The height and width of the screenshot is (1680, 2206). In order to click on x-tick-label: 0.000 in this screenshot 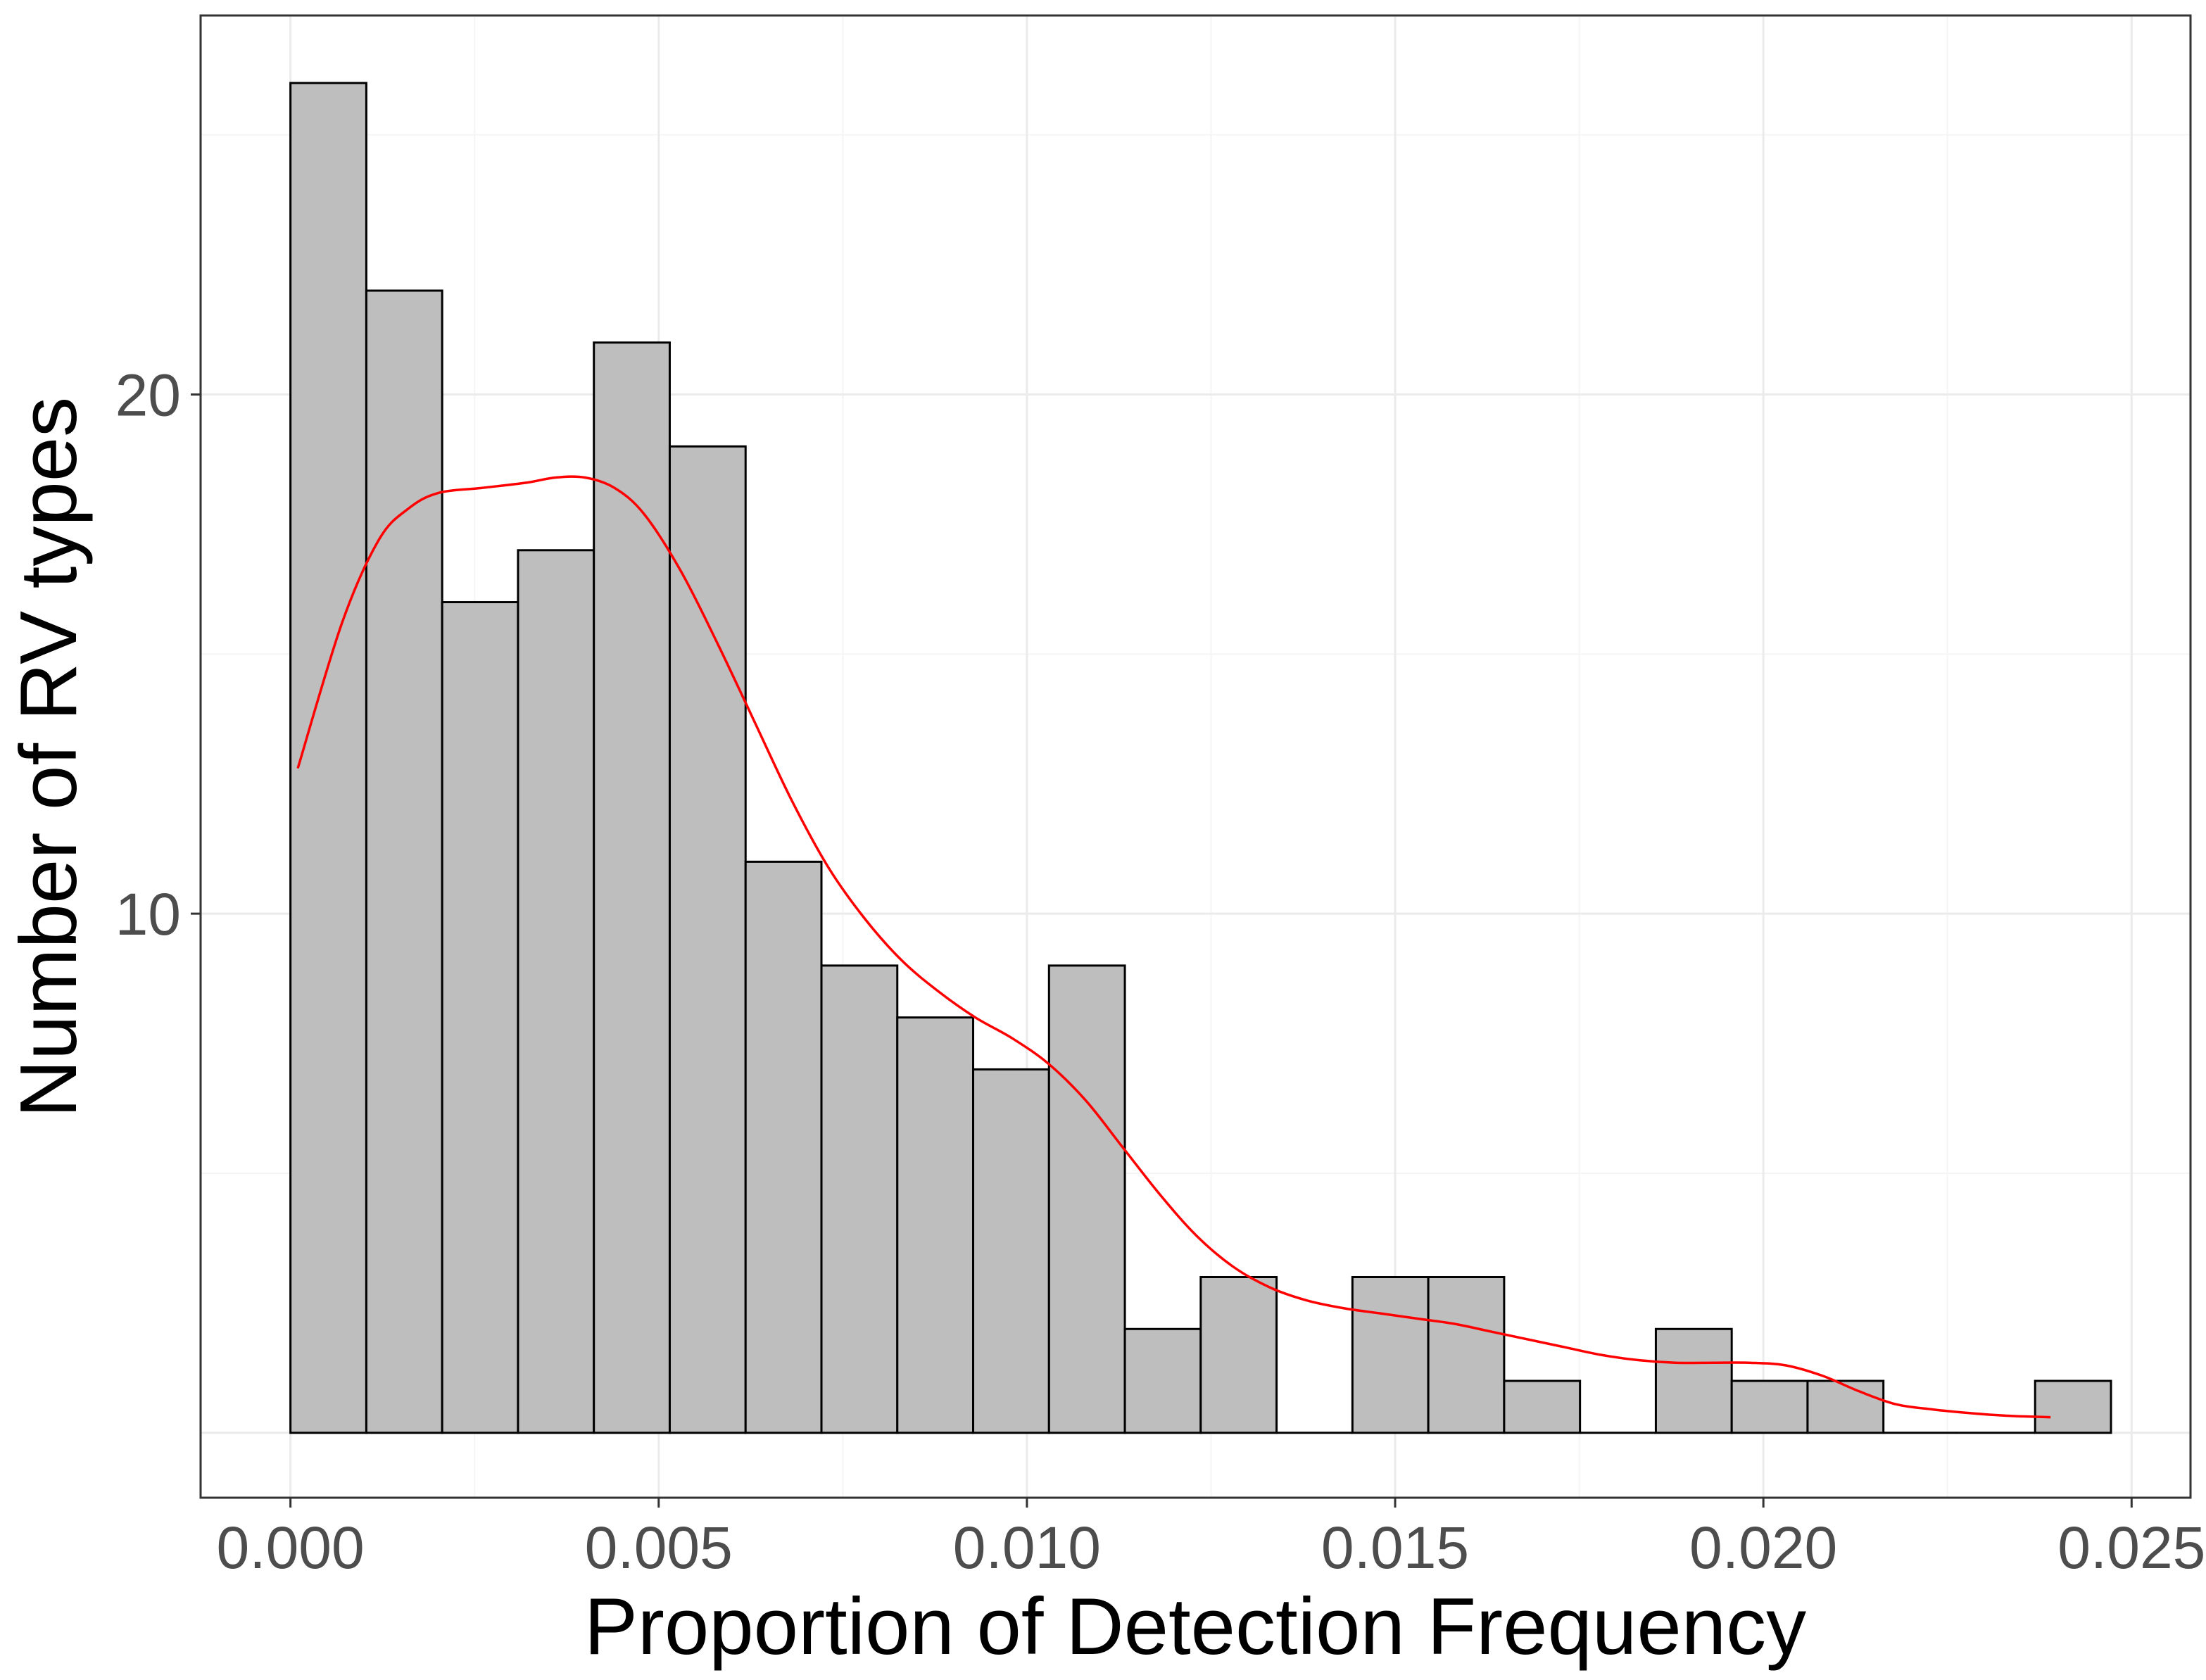, I will do `click(291, 1548)`.